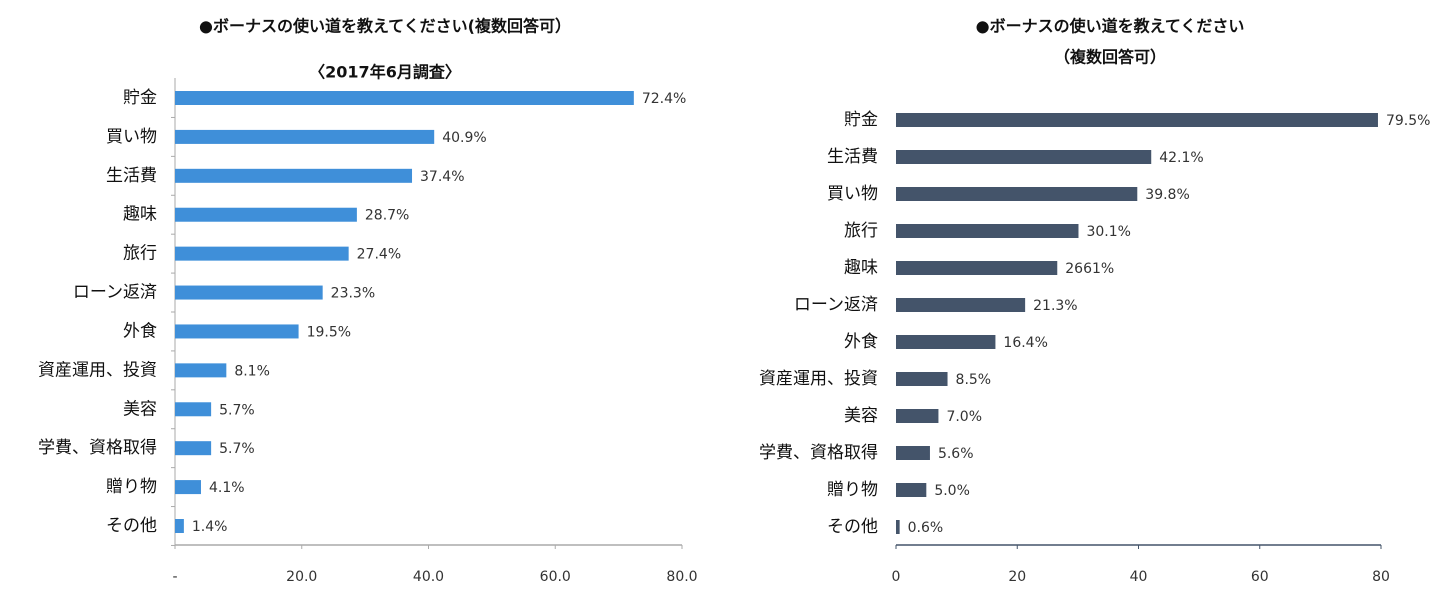 This screenshot has width=1440, height=598. What do you see at coordinates (896, 577) in the screenshot?
I see `x-tick-label: 0` at bounding box center [896, 577].